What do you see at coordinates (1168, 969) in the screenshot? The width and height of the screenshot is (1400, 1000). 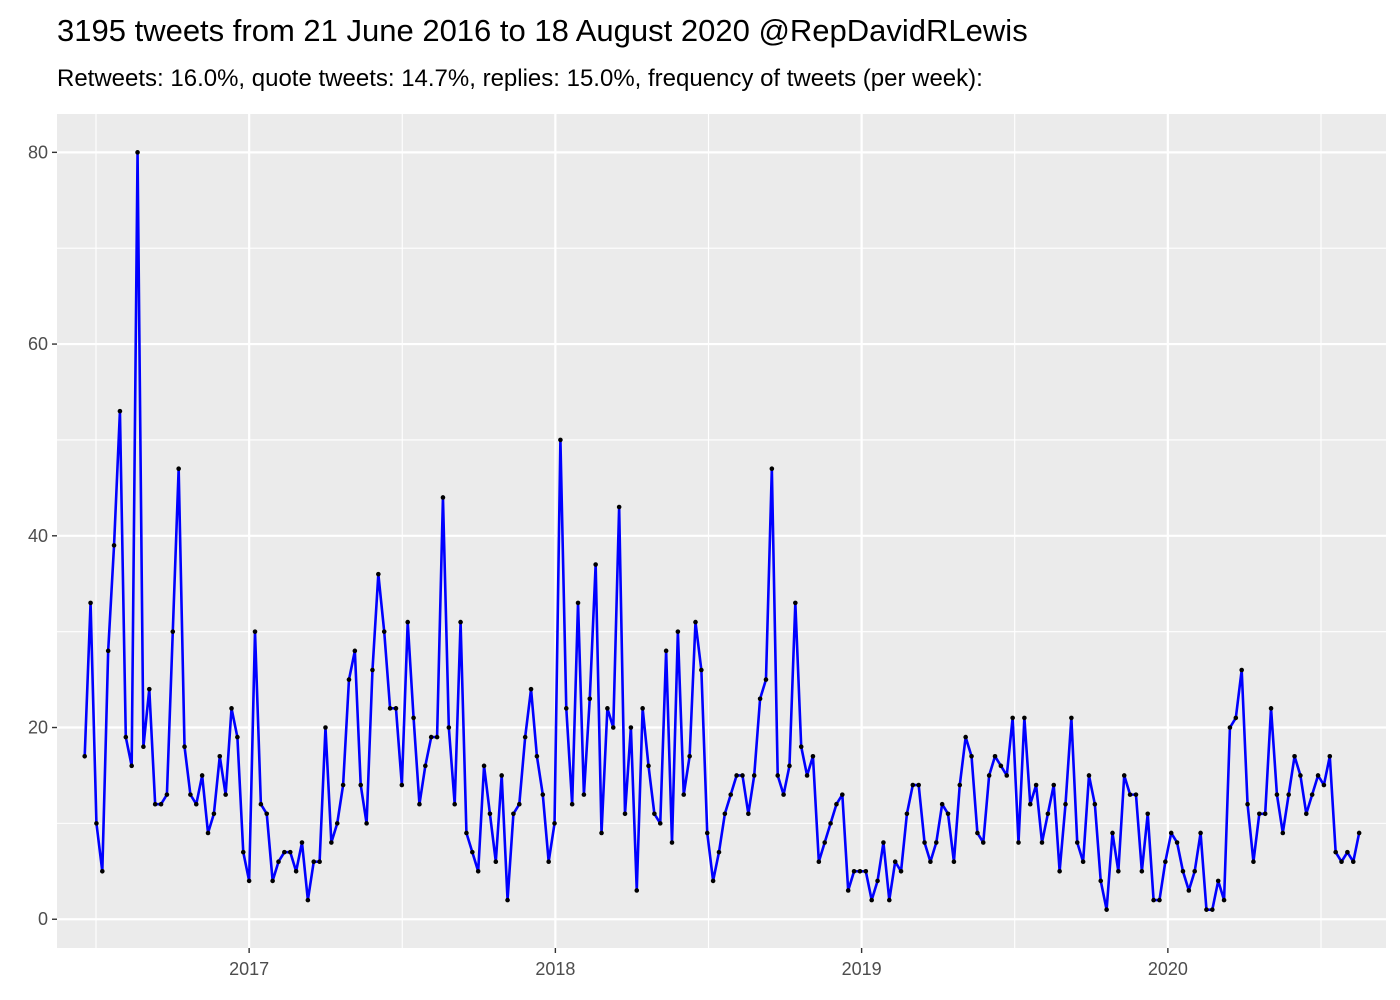 I see `x-tick-label: 2020` at bounding box center [1168, 969].